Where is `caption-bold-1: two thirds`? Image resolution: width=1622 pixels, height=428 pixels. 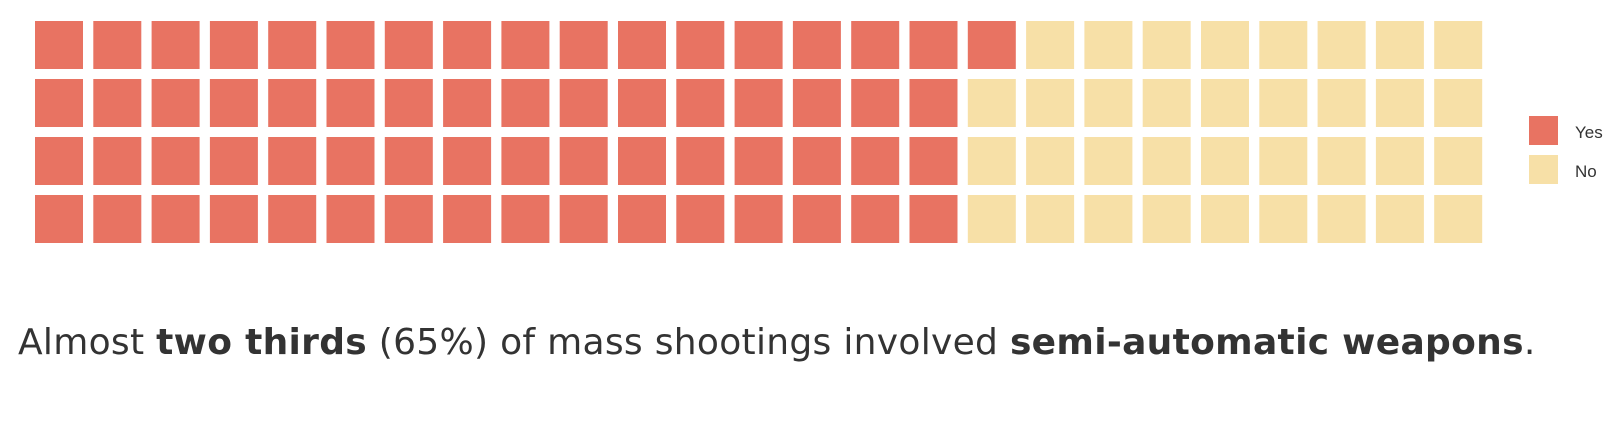
caption-bold-1: two thirds is located at coordinates (262, 342).